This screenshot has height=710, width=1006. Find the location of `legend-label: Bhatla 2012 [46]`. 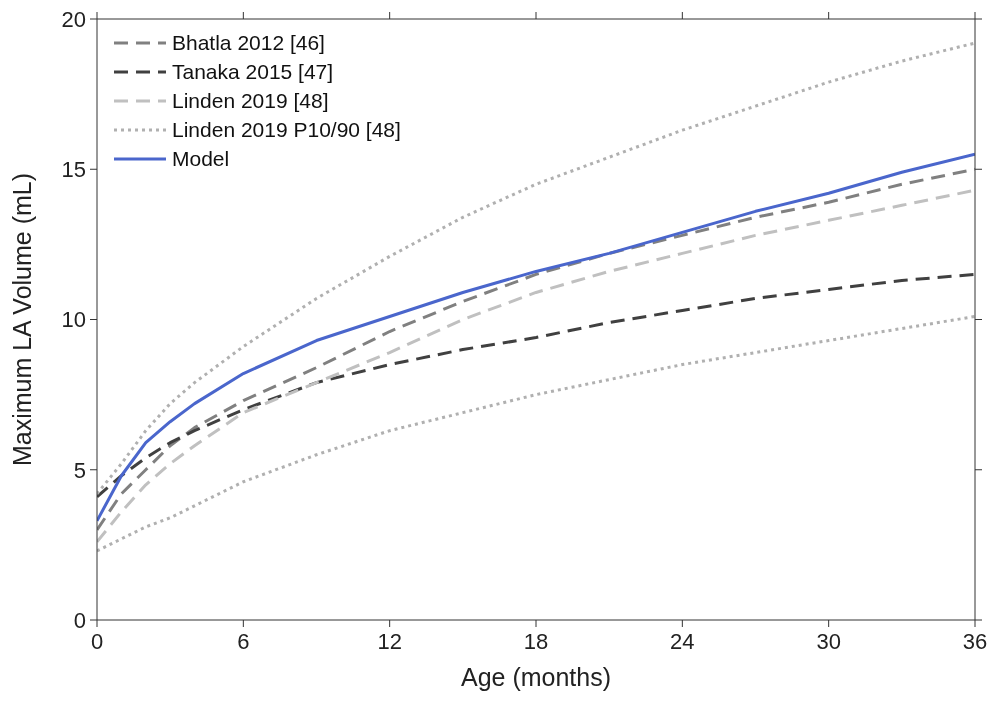

legend-label: Bhatla 2012 [46] is located at coordinates (248, 43).